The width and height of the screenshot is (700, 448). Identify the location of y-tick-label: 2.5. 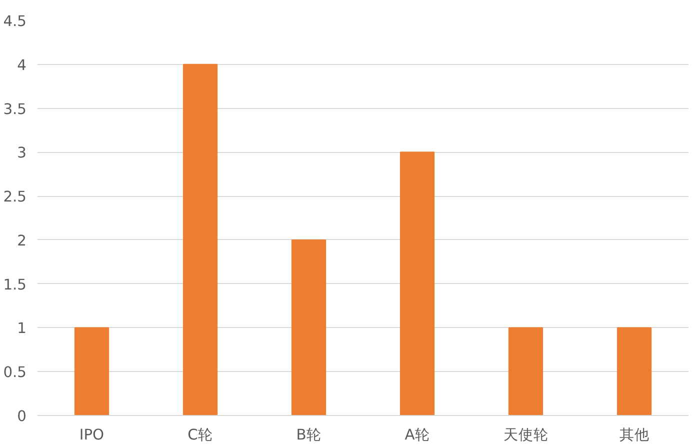
(15, 197).